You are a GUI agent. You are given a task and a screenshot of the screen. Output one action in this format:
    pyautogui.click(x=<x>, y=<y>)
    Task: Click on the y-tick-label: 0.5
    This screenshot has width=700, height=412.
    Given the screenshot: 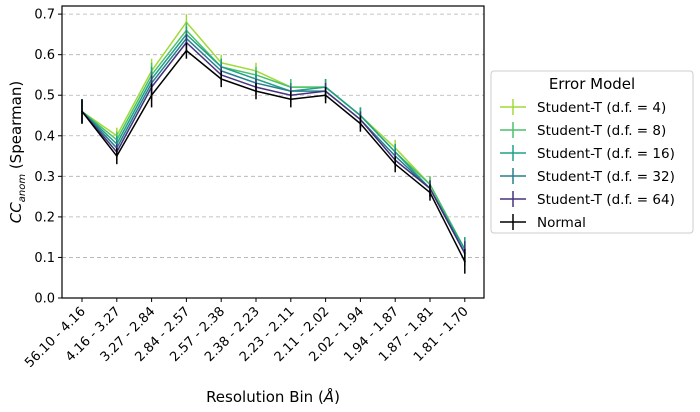 What is the action you would take?
    pyautogui.click(x=44, y=96)
    